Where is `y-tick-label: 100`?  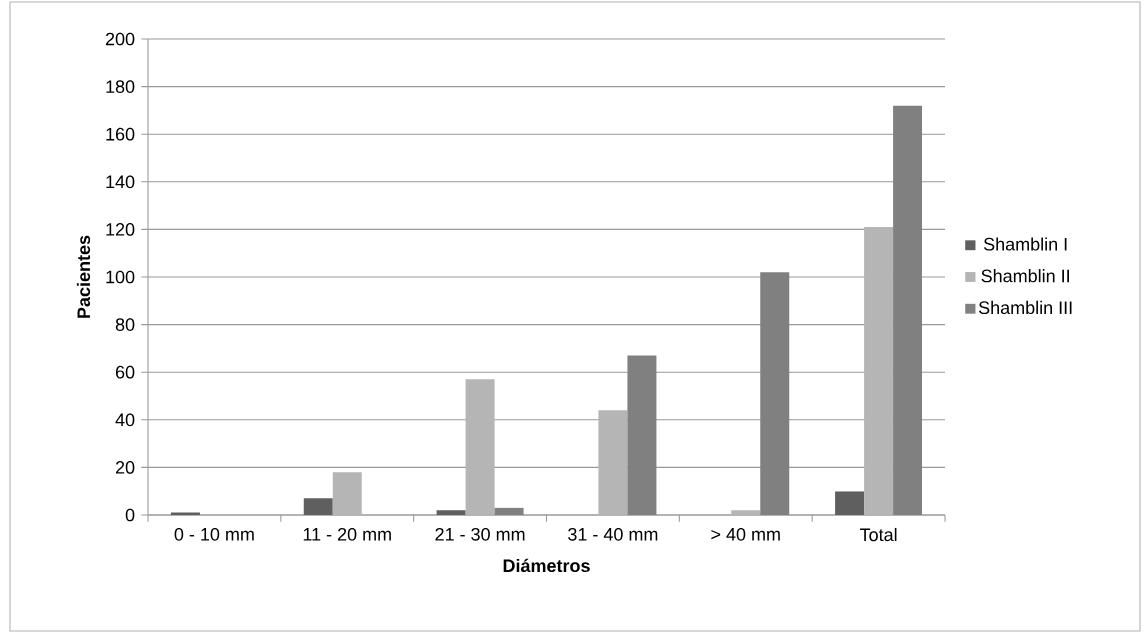
y-tick-label: 100 is located at coordinates (120, 277).